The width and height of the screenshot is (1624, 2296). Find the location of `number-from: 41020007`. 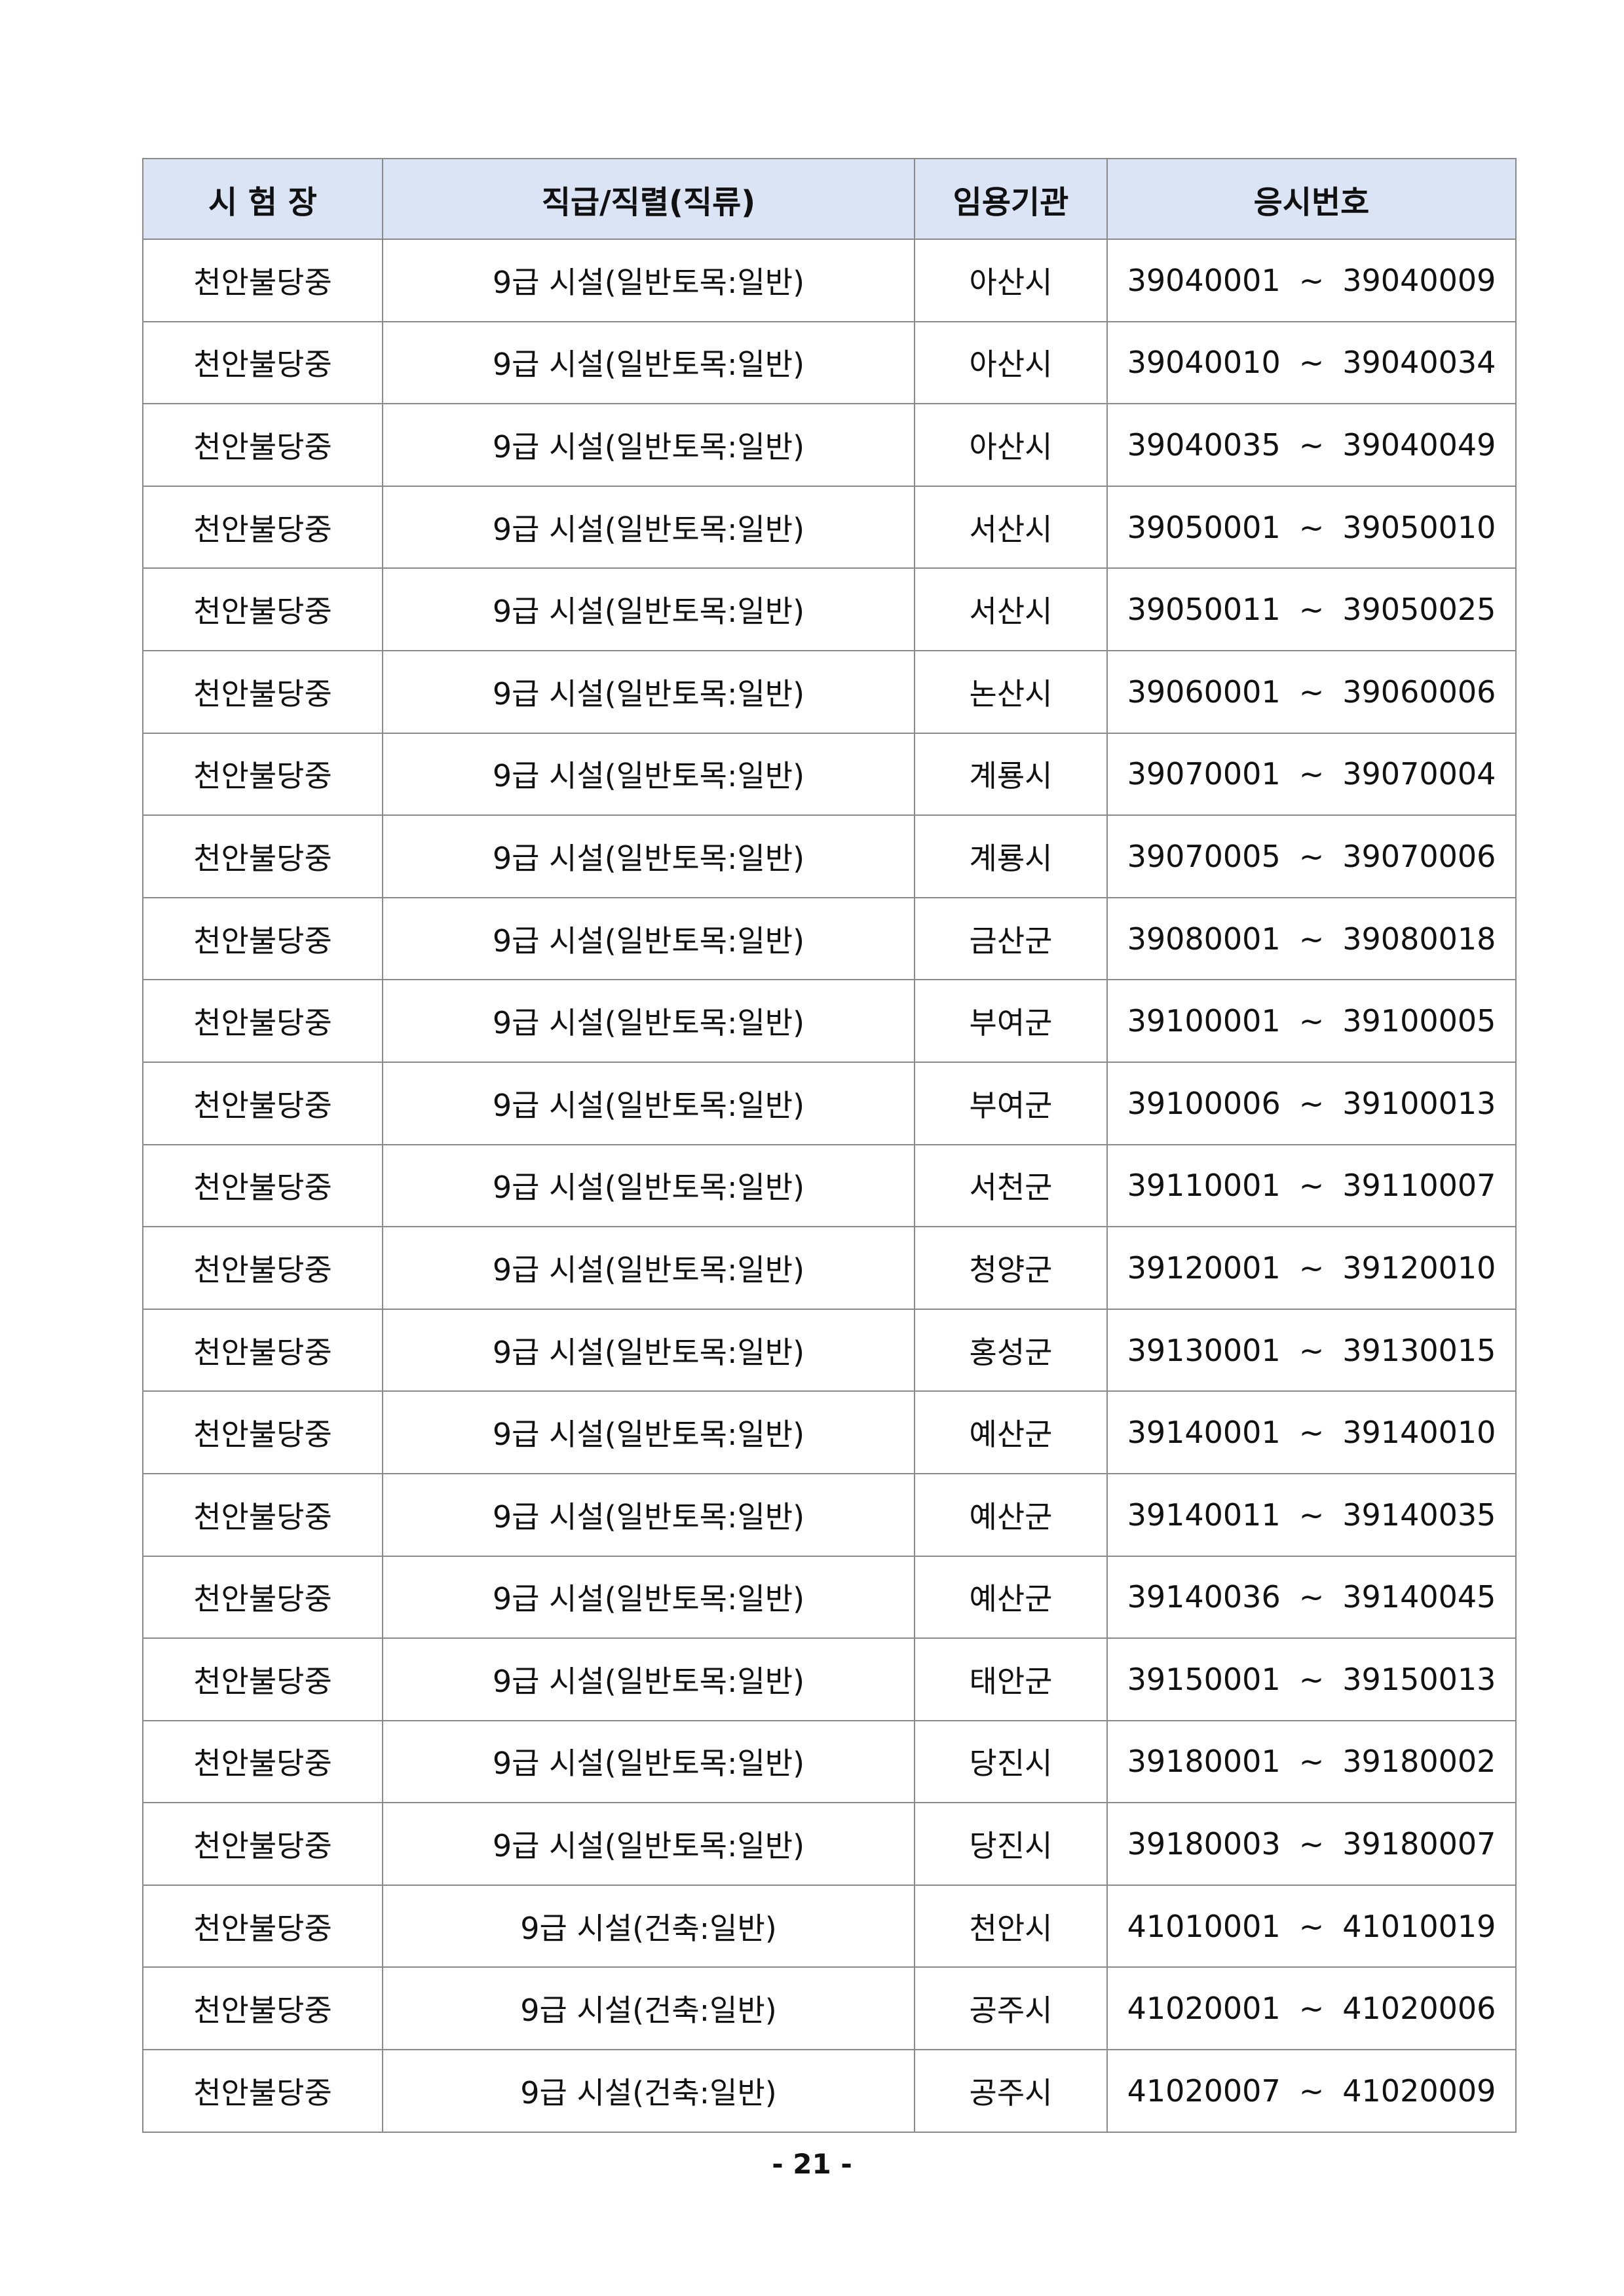

number-from: 41020007 is located at coordinates (1204, 2091).